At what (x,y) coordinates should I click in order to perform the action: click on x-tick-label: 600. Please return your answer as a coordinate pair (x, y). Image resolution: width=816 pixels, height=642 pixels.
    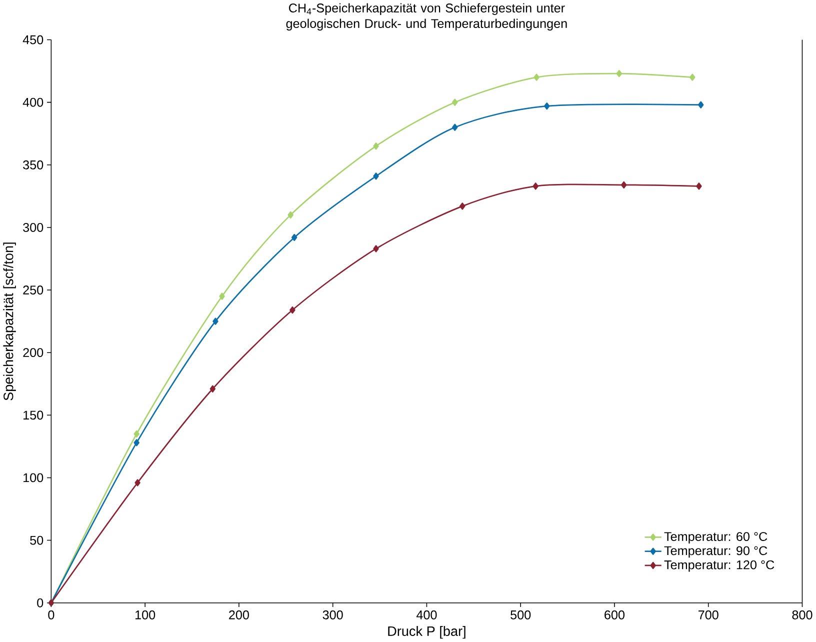
    Looking at the image, I should click on (614, 615).